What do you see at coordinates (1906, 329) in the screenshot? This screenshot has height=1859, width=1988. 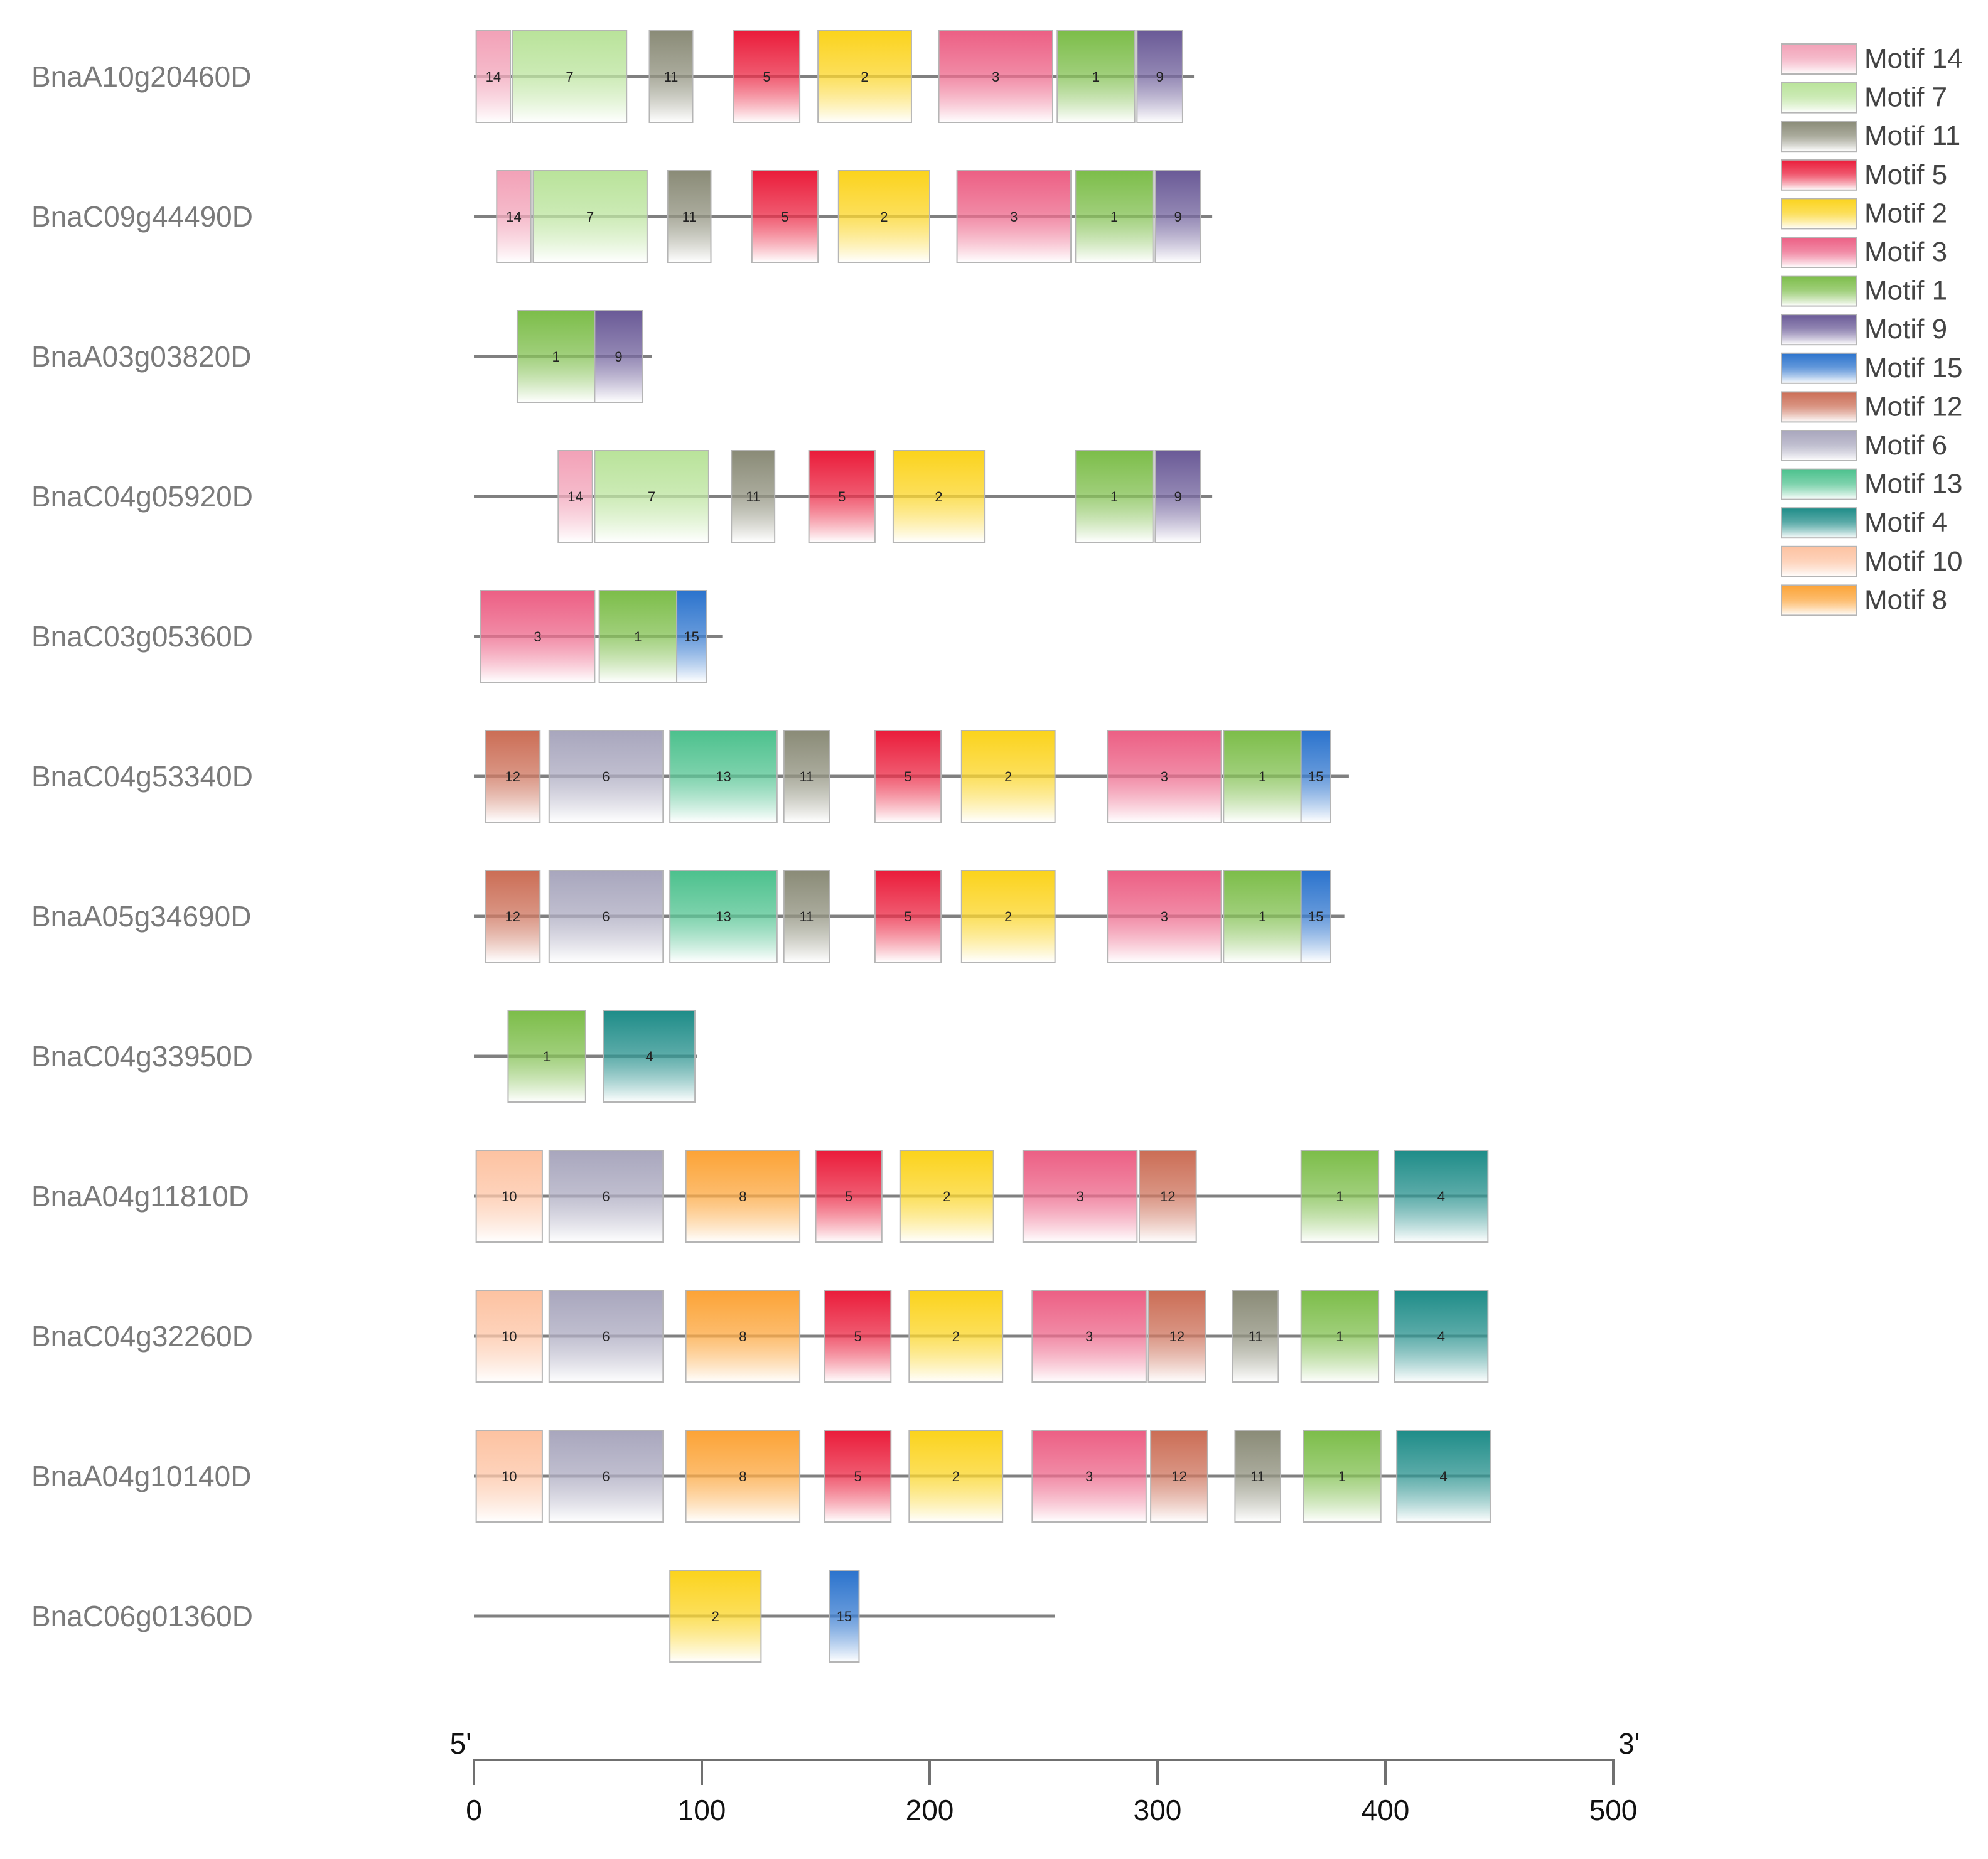 I see `legend-label: Motif 9` at bounding box center [1906, 329].